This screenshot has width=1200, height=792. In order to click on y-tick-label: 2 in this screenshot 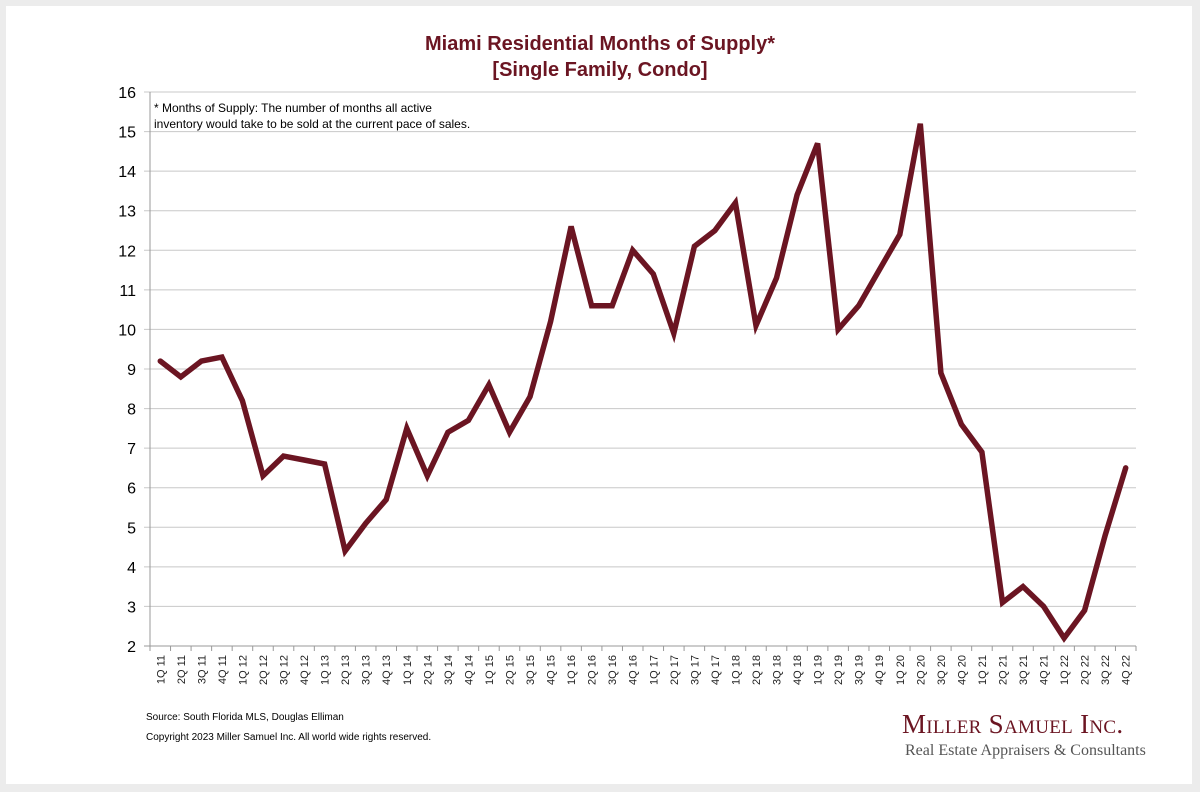, I will do `click(131, 647)`.